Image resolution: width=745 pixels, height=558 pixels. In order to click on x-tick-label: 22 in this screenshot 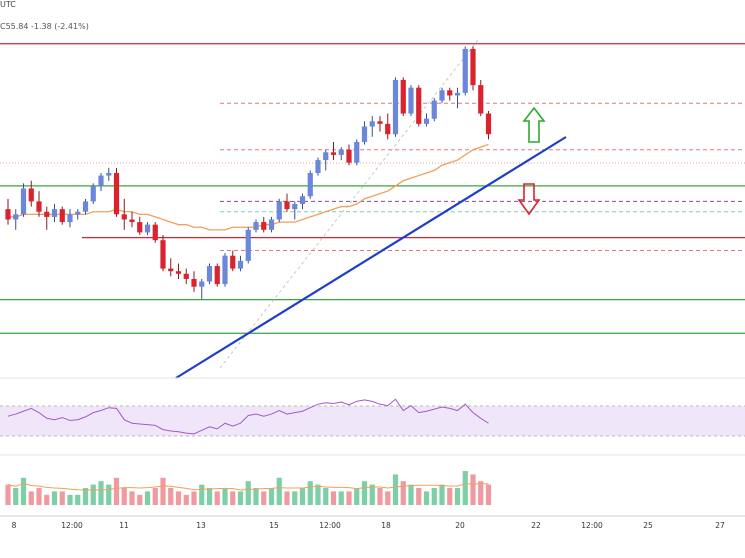, I will do `click(536, 525)`.